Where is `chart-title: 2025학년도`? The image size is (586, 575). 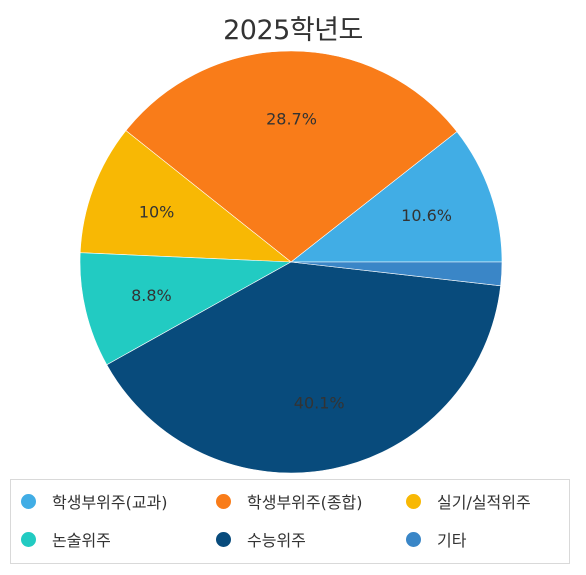 chart-title: 2025학년도 is located at coordinates (293, 30).